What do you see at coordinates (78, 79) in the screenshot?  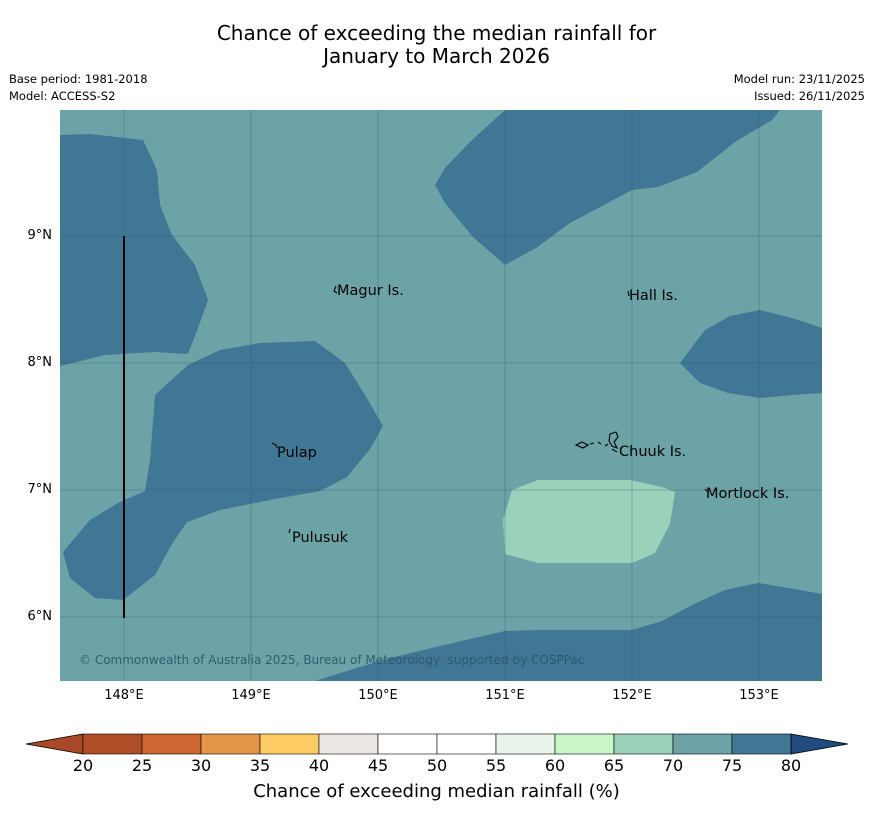 I see `base-period-text: Base period: 1981-2018` at bounding box center [78, 79].